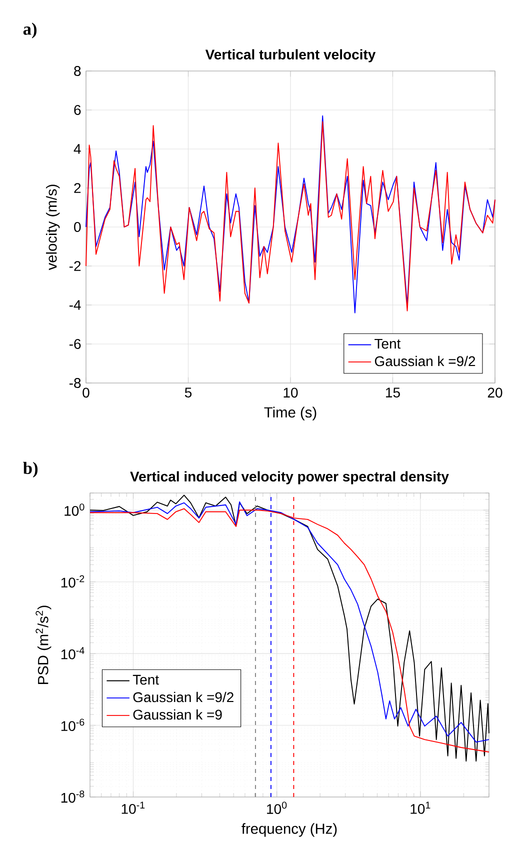 The width and height of the screenshot is (507, 850). I want to click on chart-title: Vertical induced velocity power spectral density, so click(289, 477).